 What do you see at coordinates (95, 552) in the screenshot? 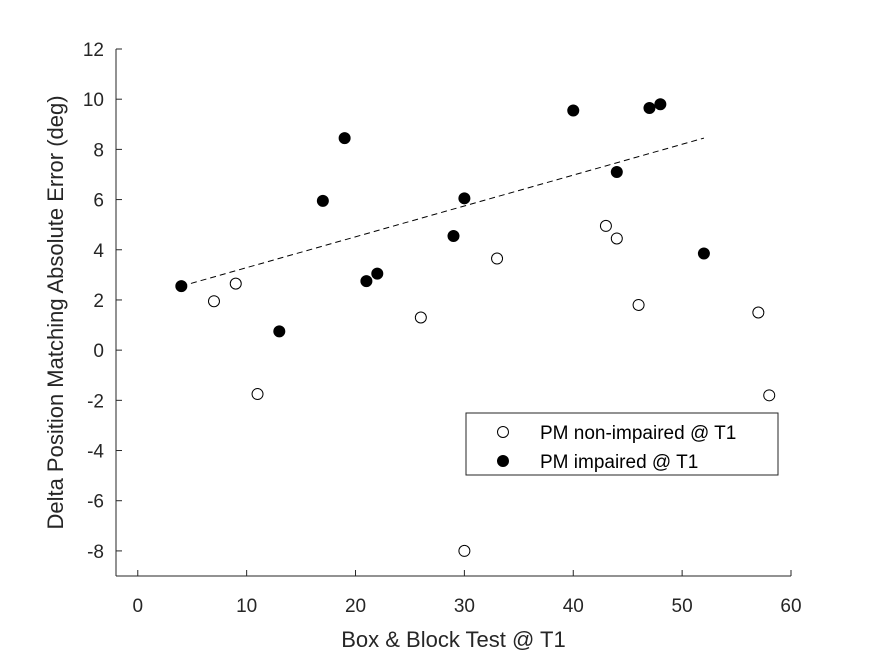
I see `y-tick-label: -8` at bounding box center [95, 552].